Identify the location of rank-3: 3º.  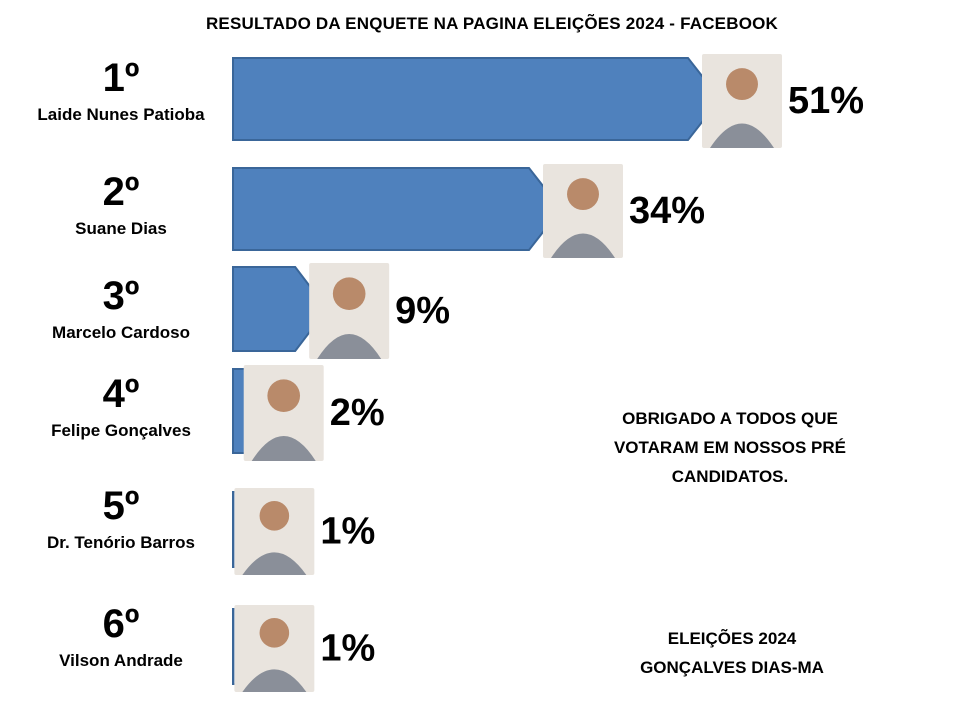
(121, 296).